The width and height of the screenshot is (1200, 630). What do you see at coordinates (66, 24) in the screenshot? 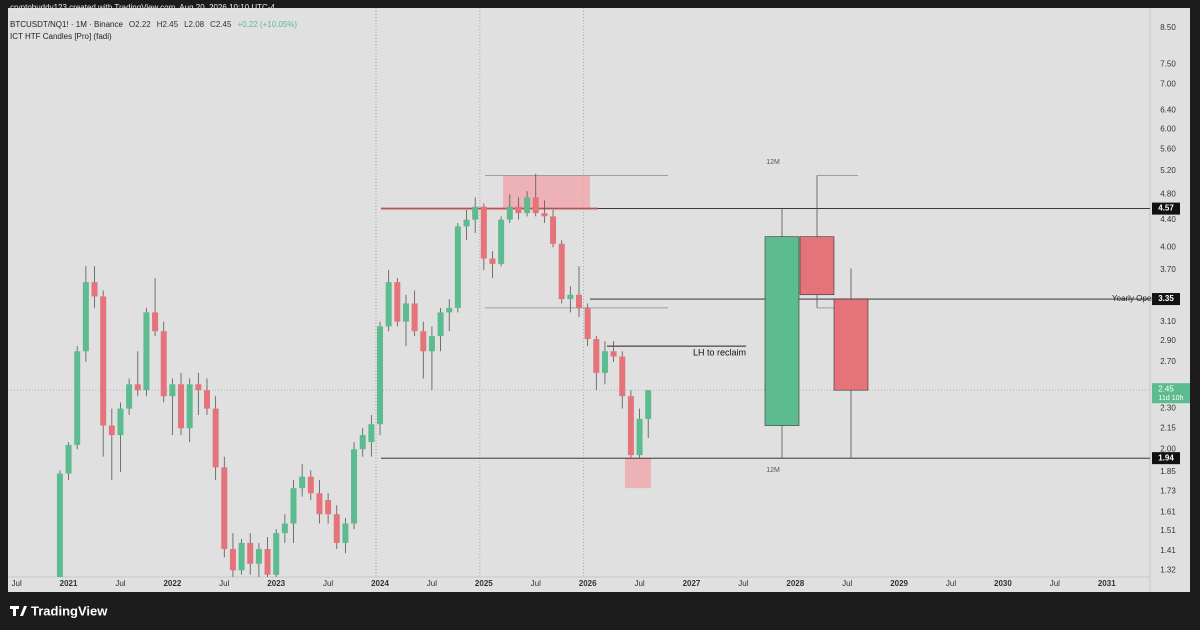
I see `symbol-title: BTCUSDT/NQ1! · 1M · Binance` at bounding box center [66, 24].